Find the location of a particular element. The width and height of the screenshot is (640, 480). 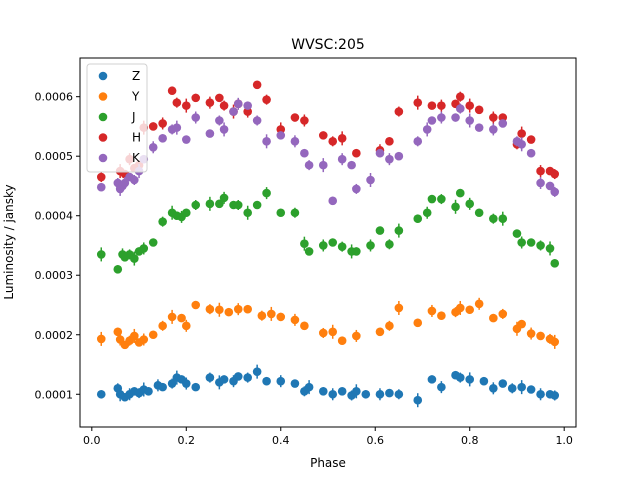

legend-item-H: H is located at coordinates (119, 138).